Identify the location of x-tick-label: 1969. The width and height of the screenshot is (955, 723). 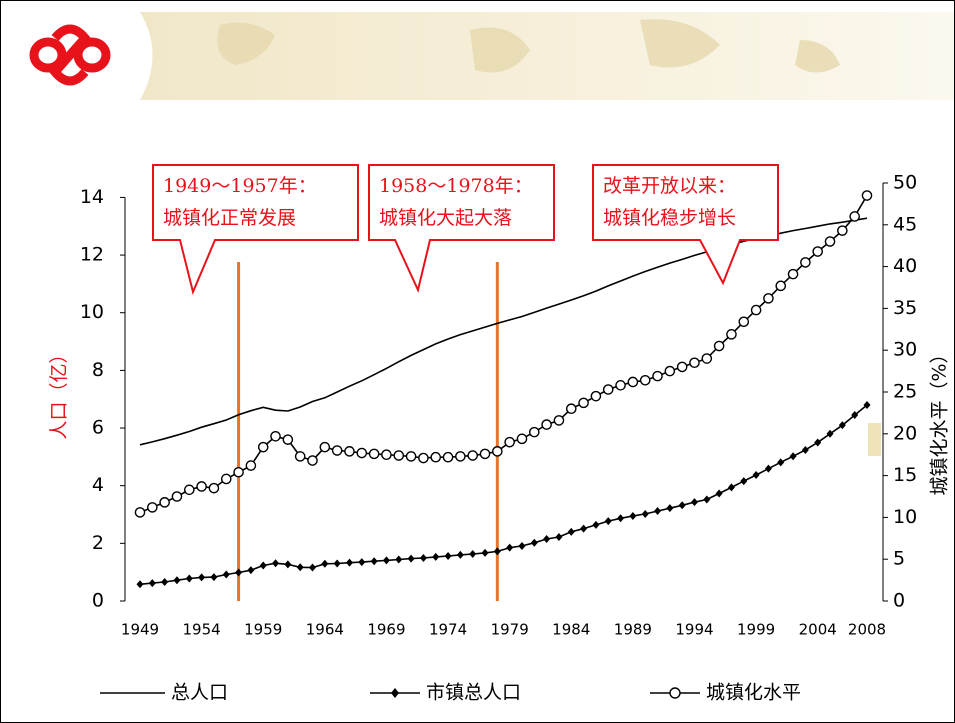
(386, 630).